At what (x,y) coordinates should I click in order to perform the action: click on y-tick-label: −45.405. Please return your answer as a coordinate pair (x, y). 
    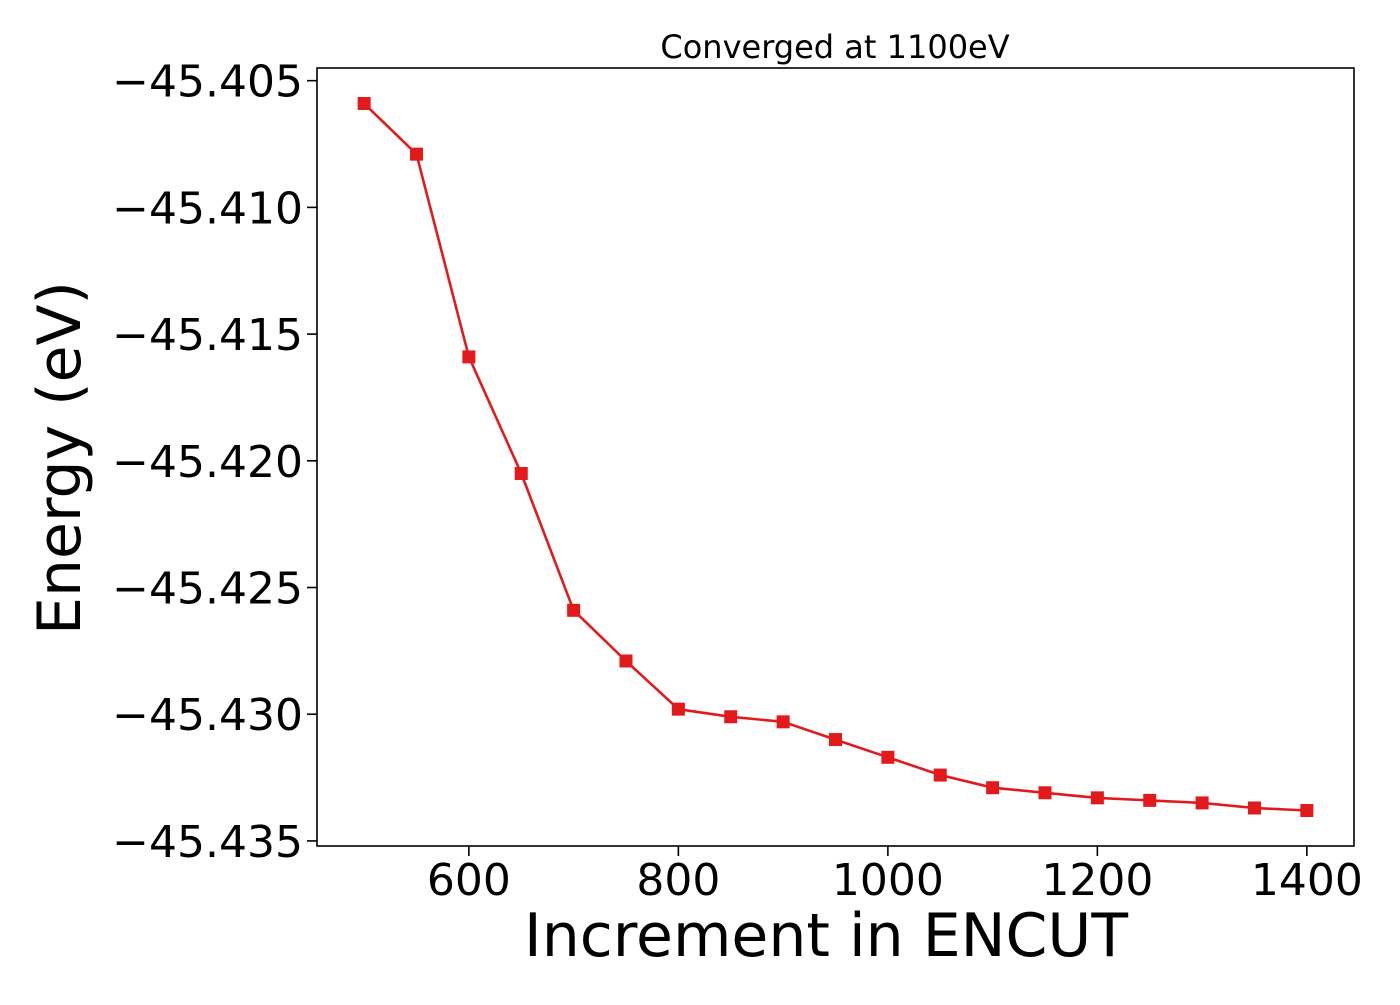
    Looking at the image, I should click on (207, 82).